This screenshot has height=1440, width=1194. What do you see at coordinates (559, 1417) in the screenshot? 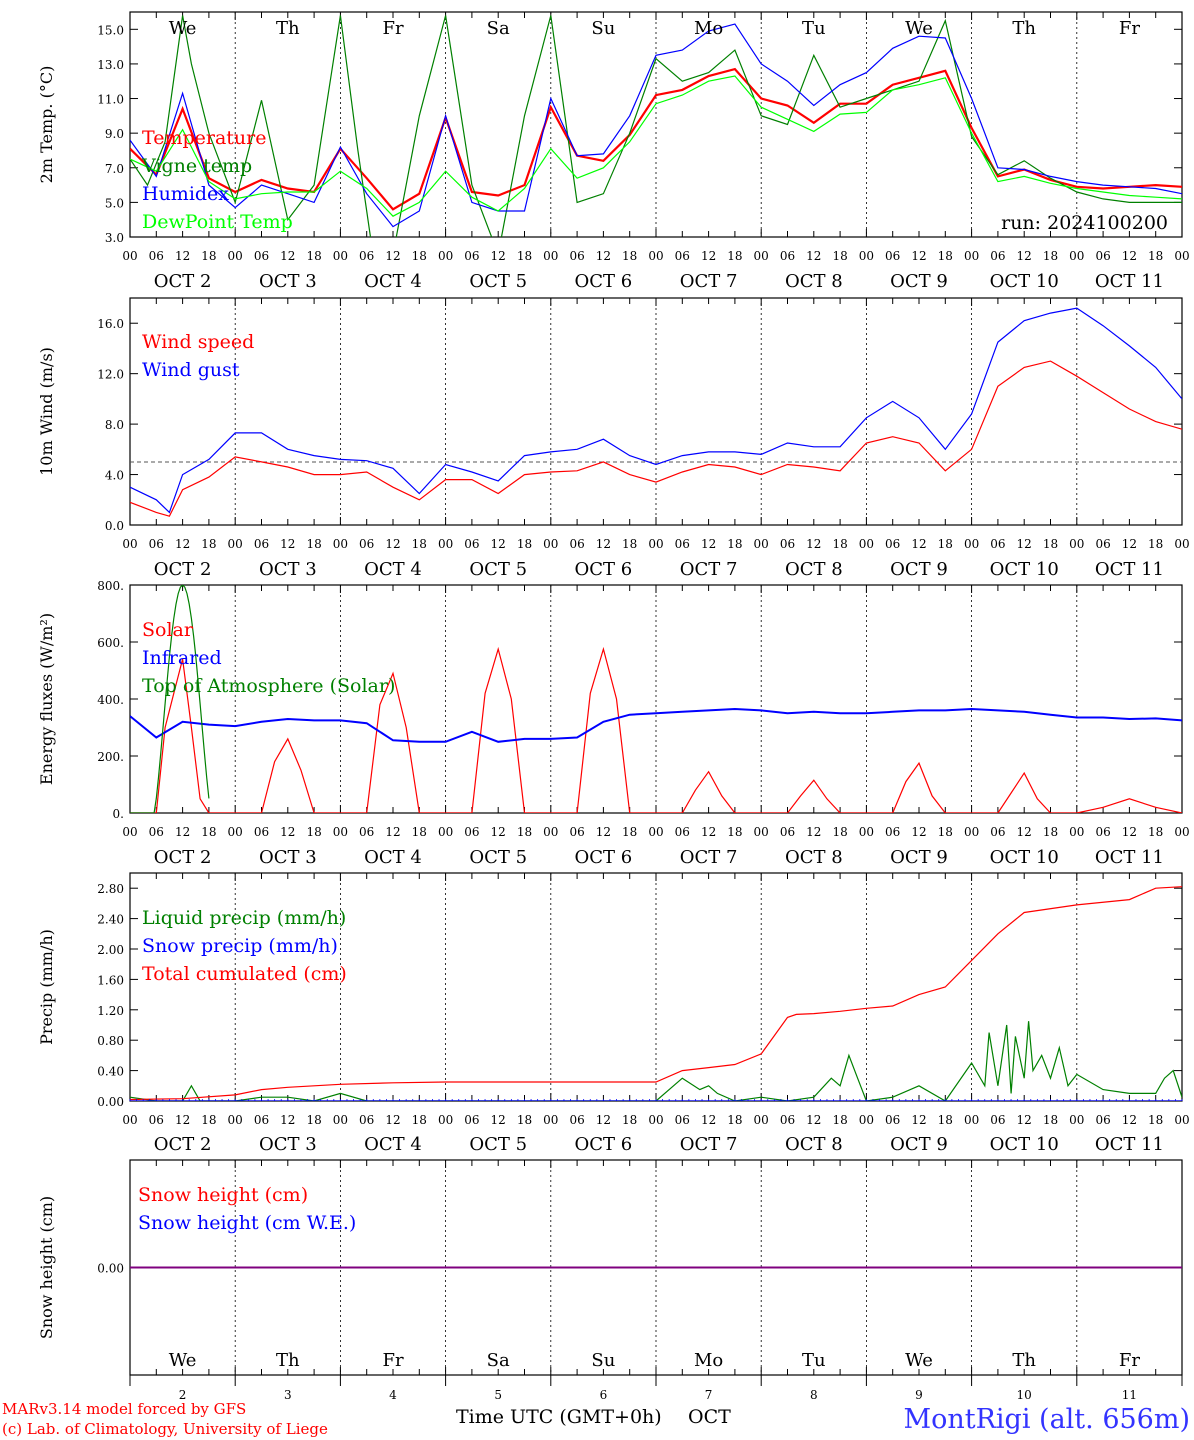
I see `x-axis-title: Time UTC (GMT+0h)` at bounding box center [559, 1417].